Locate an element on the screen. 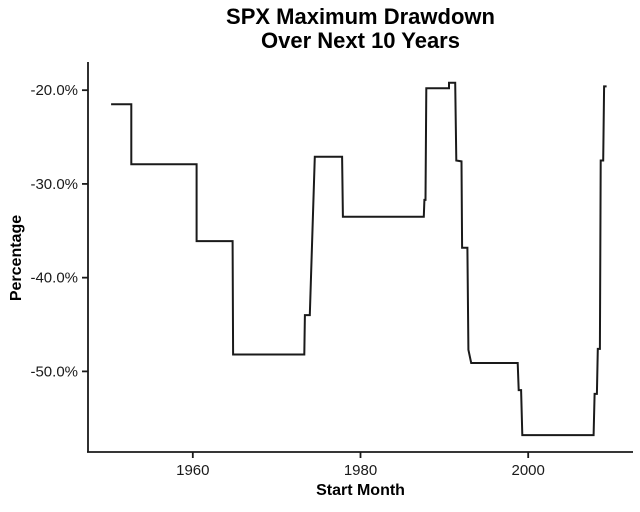 The image size is (640, 512). y-tick-label: -40.0% is located at coordinates (54, 278).